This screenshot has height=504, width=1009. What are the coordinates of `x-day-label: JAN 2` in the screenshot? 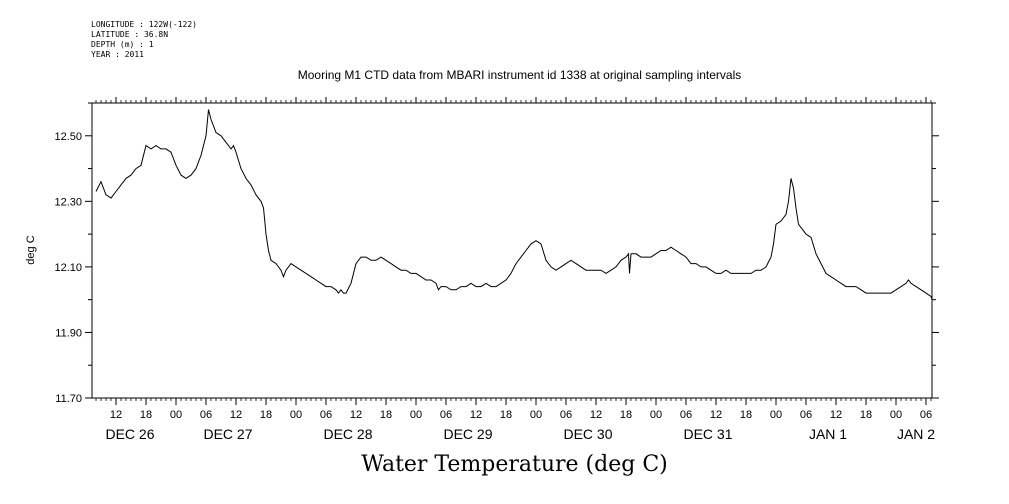 It's located at (916, 434).